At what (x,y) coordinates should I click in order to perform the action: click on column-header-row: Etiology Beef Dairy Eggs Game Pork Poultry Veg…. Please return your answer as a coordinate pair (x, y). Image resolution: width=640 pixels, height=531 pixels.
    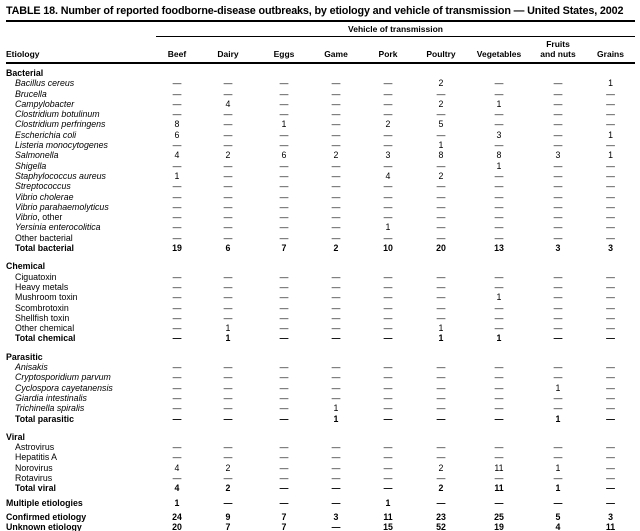
    Looking at the image, I should click on (321, 50).